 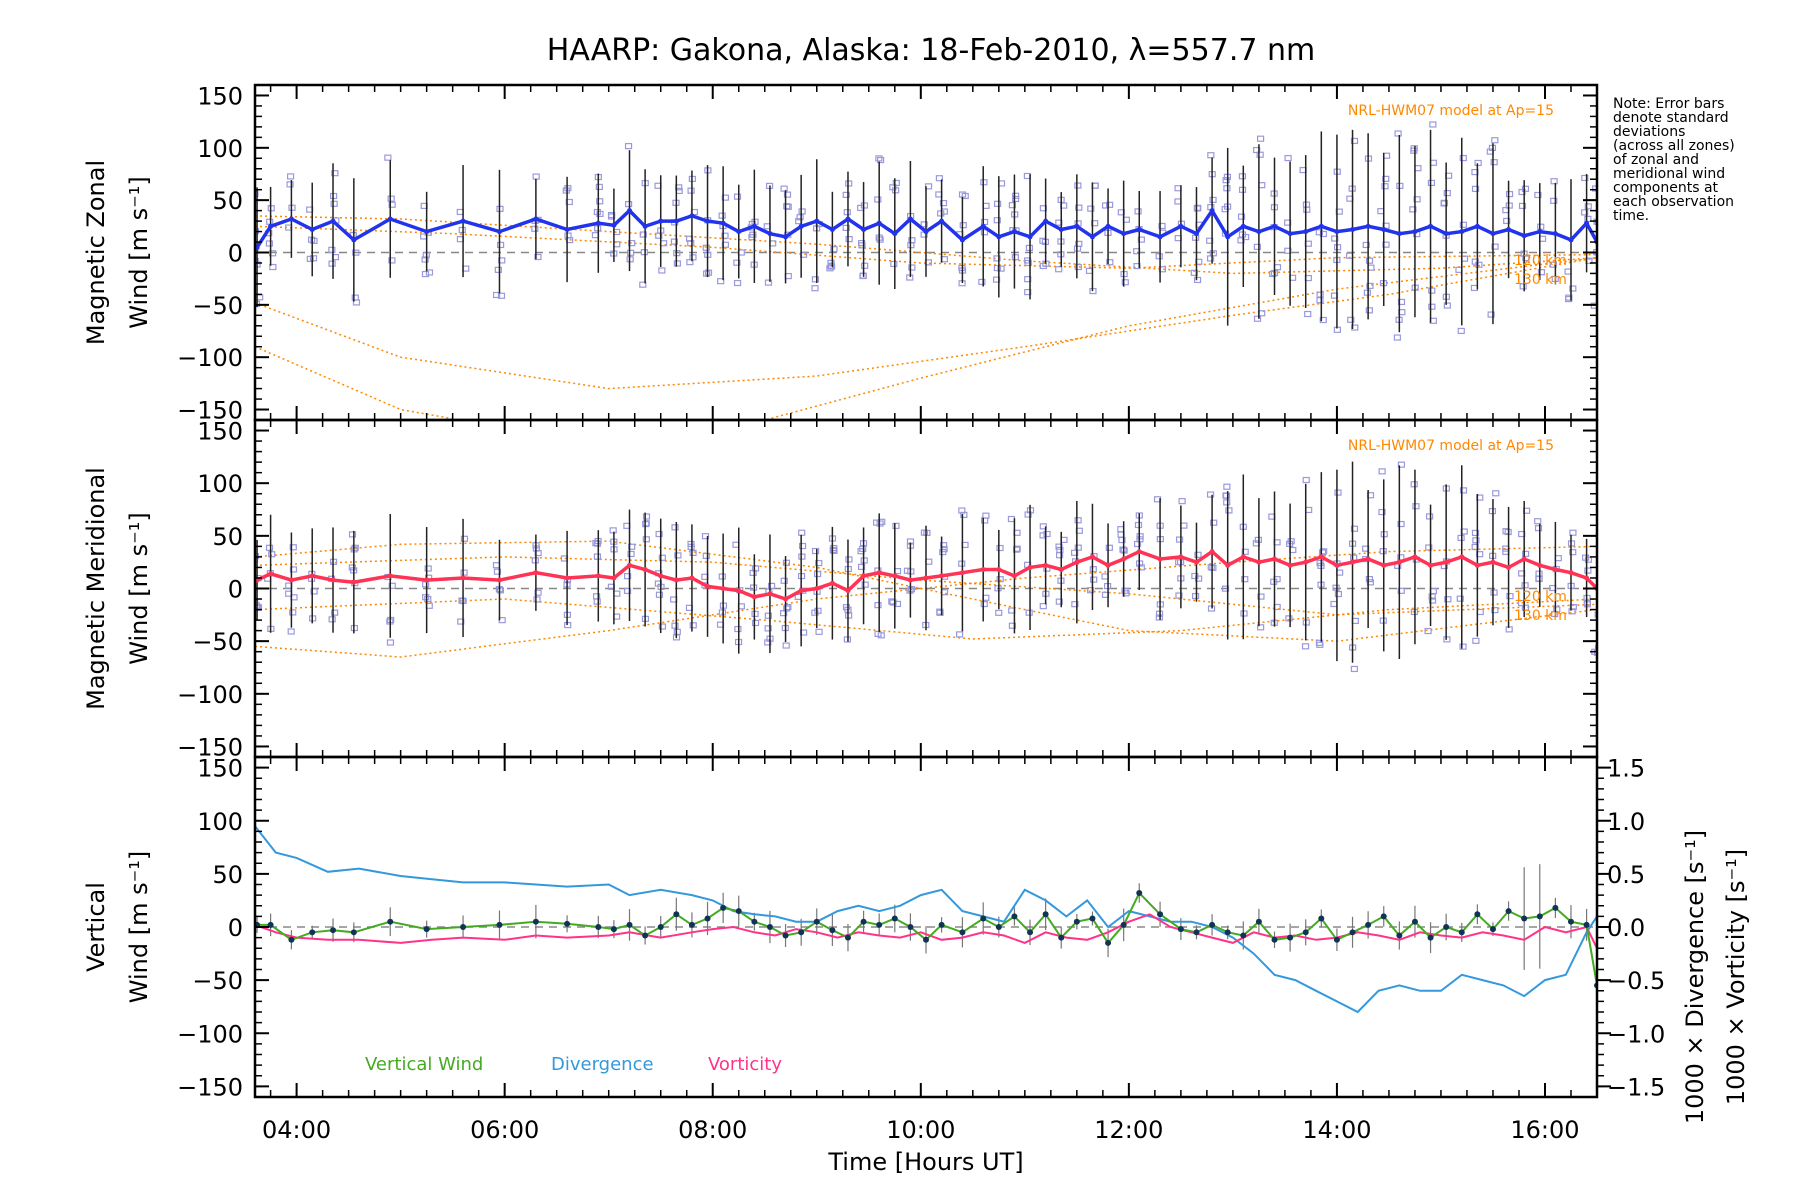 What do you see at coordinates (926, 323) in the screenshot?
I see `model-curve` at bounding box center [926, 323].